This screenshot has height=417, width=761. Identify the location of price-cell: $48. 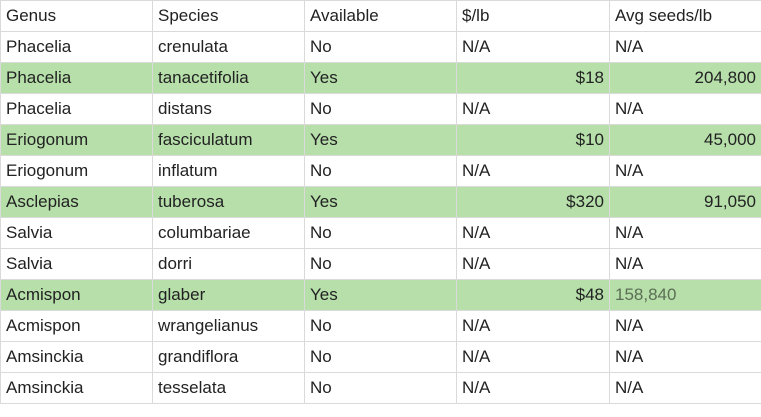
(533, 295).